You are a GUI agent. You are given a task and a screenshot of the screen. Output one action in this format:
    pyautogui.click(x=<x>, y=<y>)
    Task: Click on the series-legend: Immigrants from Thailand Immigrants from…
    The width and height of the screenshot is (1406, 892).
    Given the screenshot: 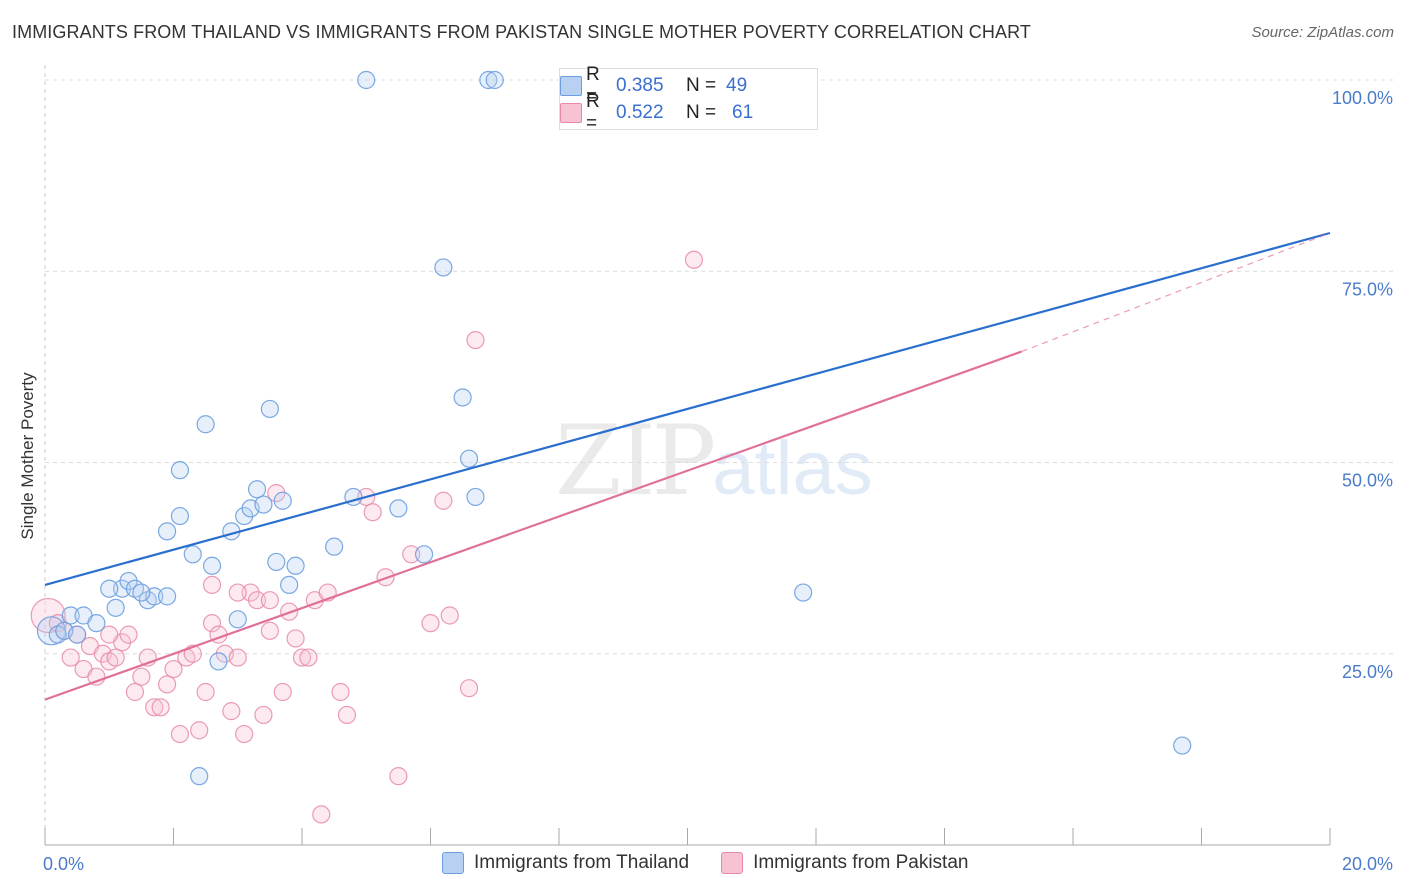 What is the action you would take?
    pyautogui.click(x=721, y=863)
    